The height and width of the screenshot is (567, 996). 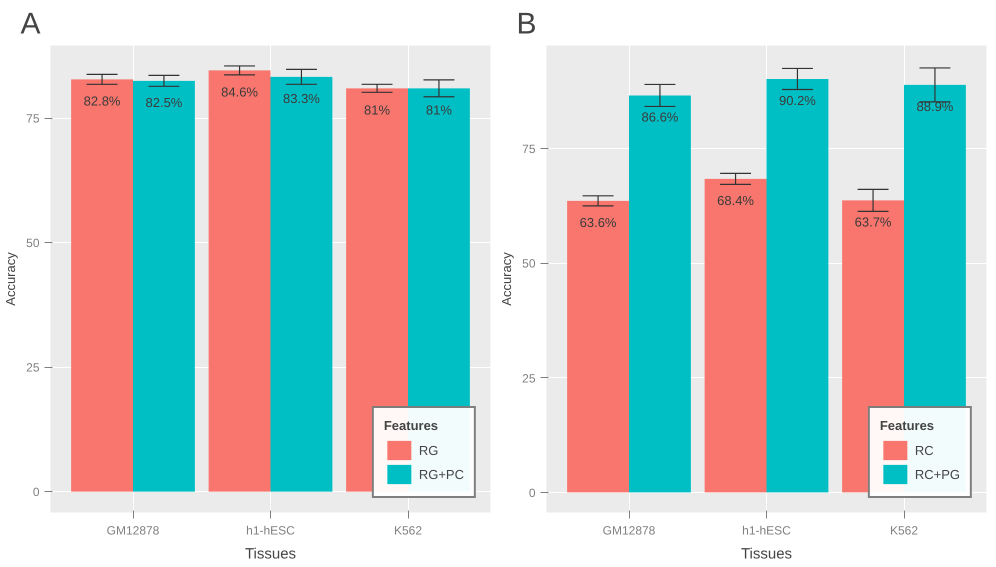 What do you see at coordinates (873, 222) in the screenshot?
I see `data-label: 63.7%` at bounding box center [873, 222].